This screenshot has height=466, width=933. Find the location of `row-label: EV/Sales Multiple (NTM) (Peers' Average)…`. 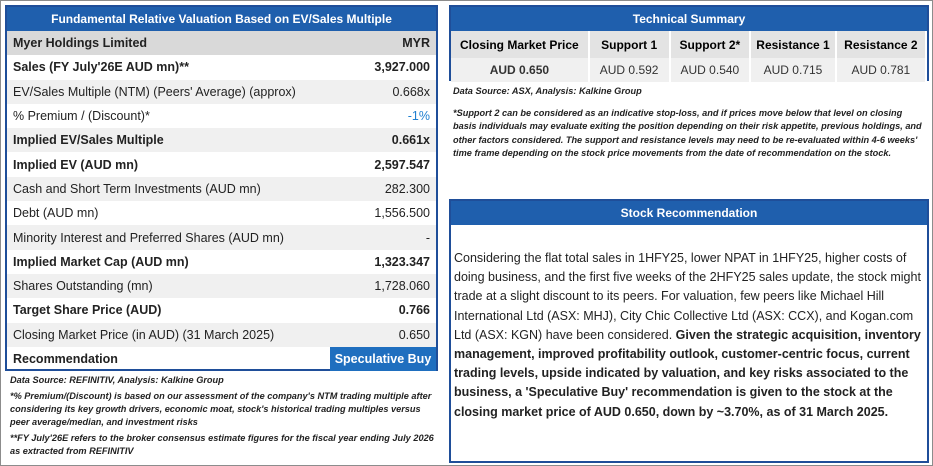

row-label: EV/Sales Multiple (NTM) (Peers' Average)… is located at coordinates (154, 91).